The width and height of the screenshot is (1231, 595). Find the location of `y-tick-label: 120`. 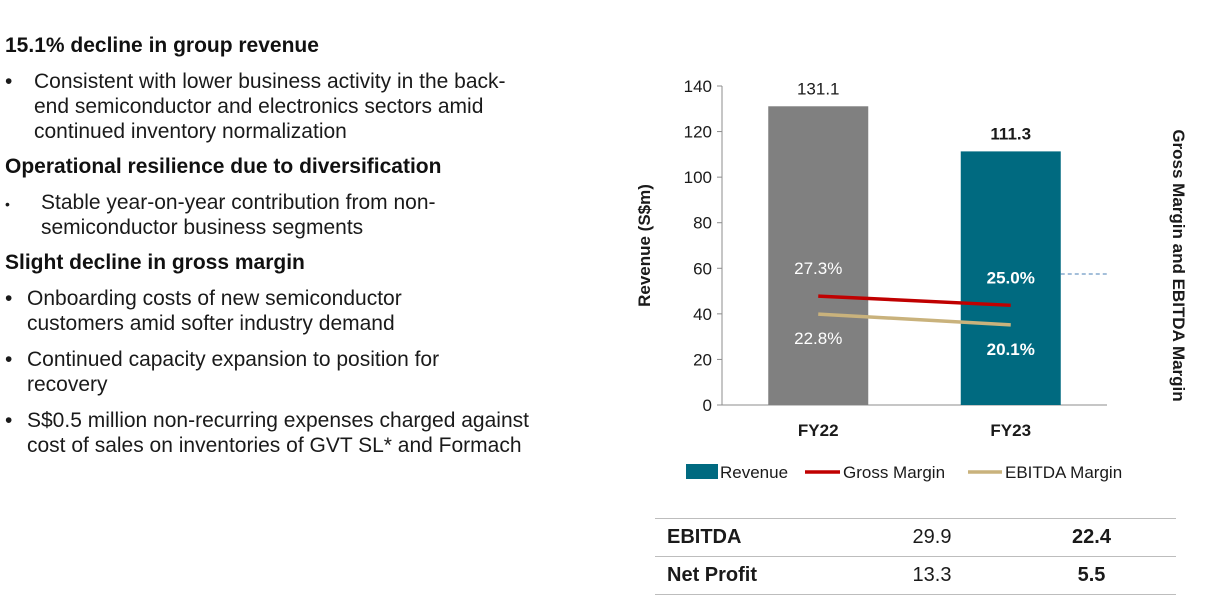

y-tick-label: 120 is located at coordinates (698, 132).